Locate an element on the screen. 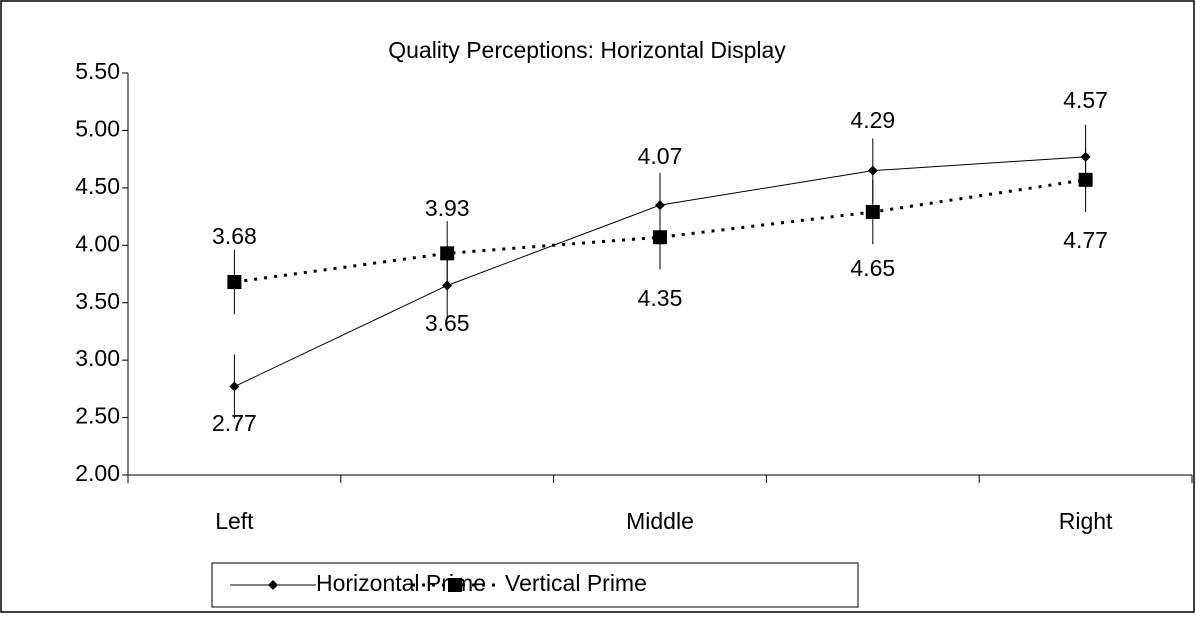  y-tick-label: 5.50 is located at coordinates (97, 71).